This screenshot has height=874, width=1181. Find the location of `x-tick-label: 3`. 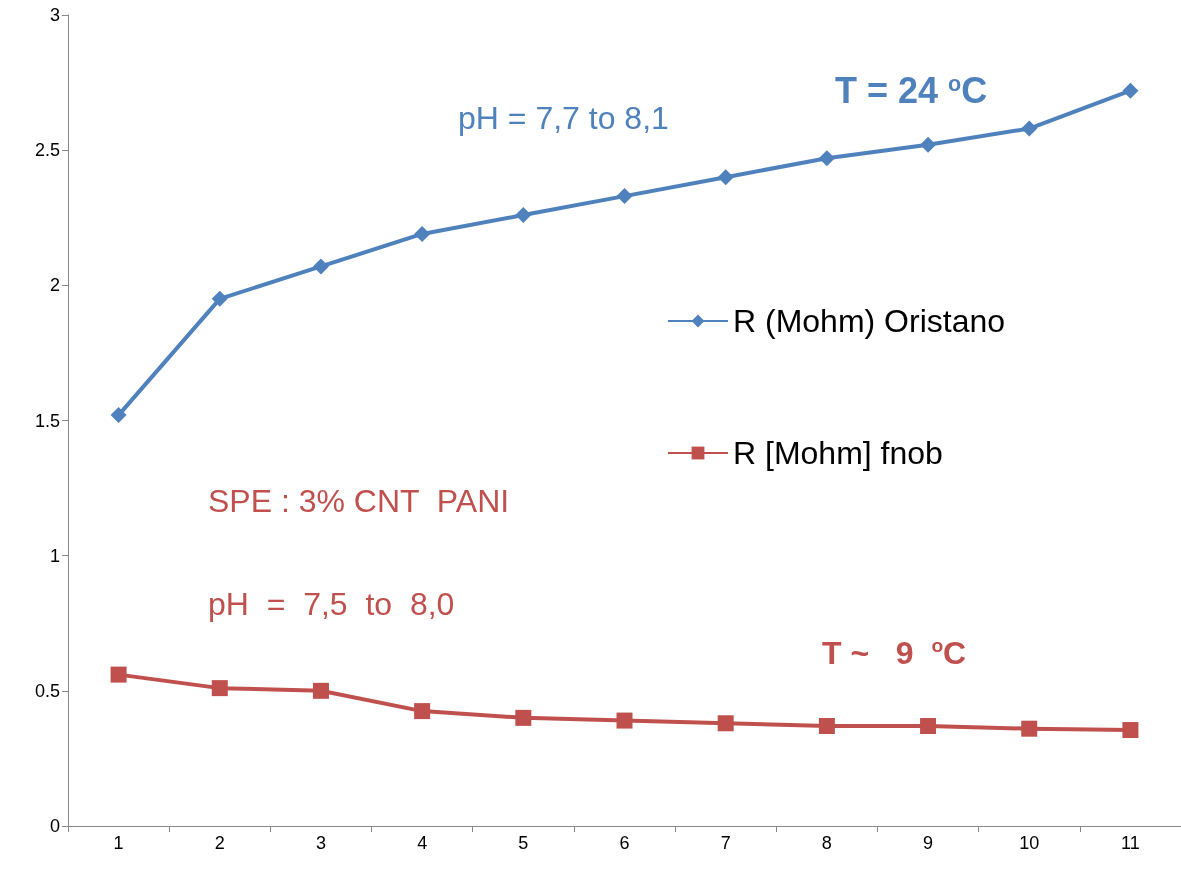

x-tick-label: 3 is located at coordinates (320, 843).